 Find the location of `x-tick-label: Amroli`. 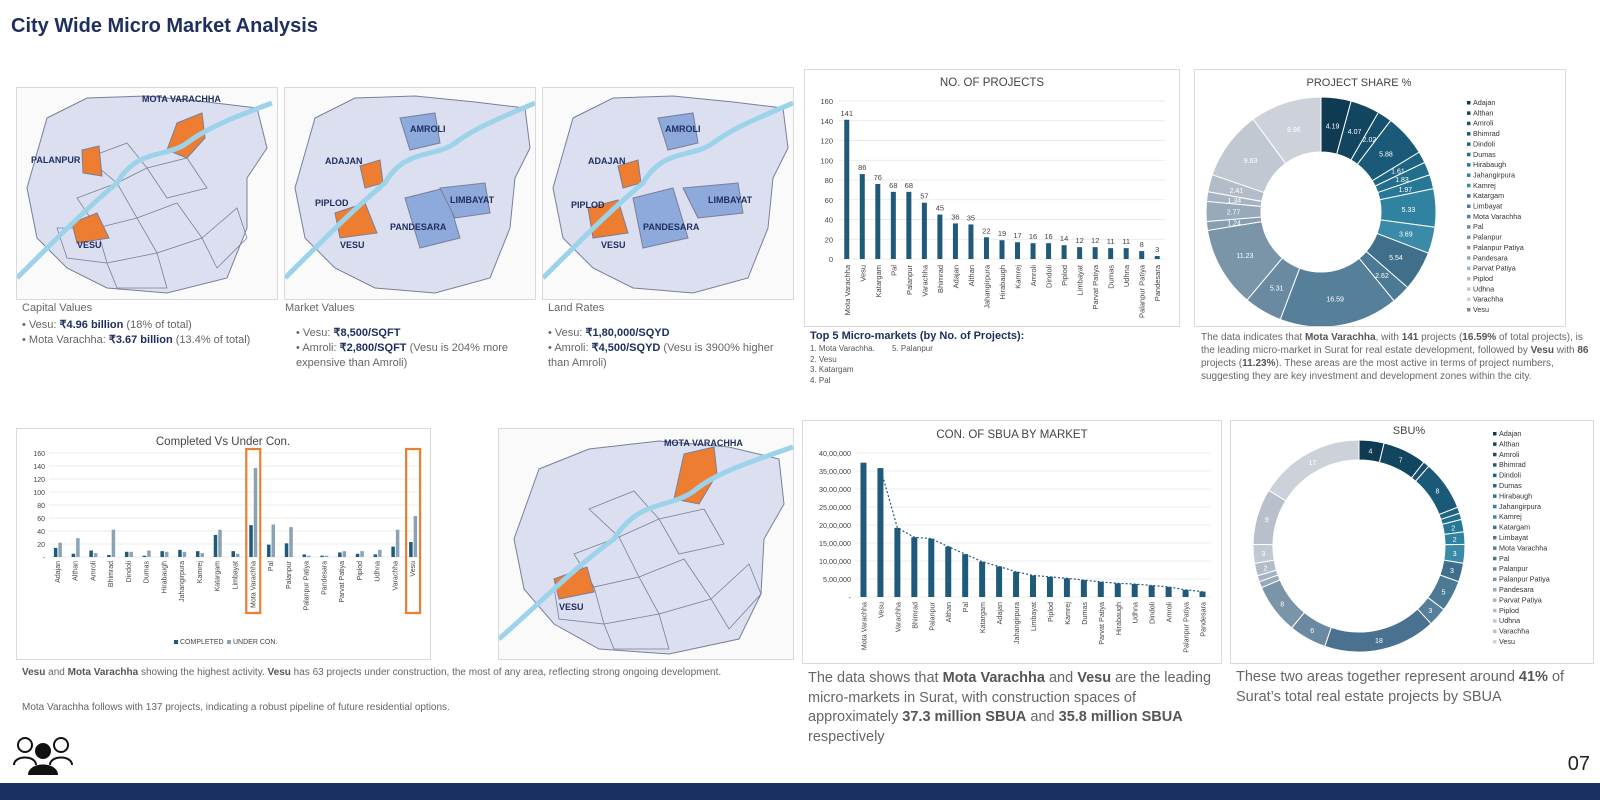

x-tick-label: Amroli is located at coordinates (93, 571).